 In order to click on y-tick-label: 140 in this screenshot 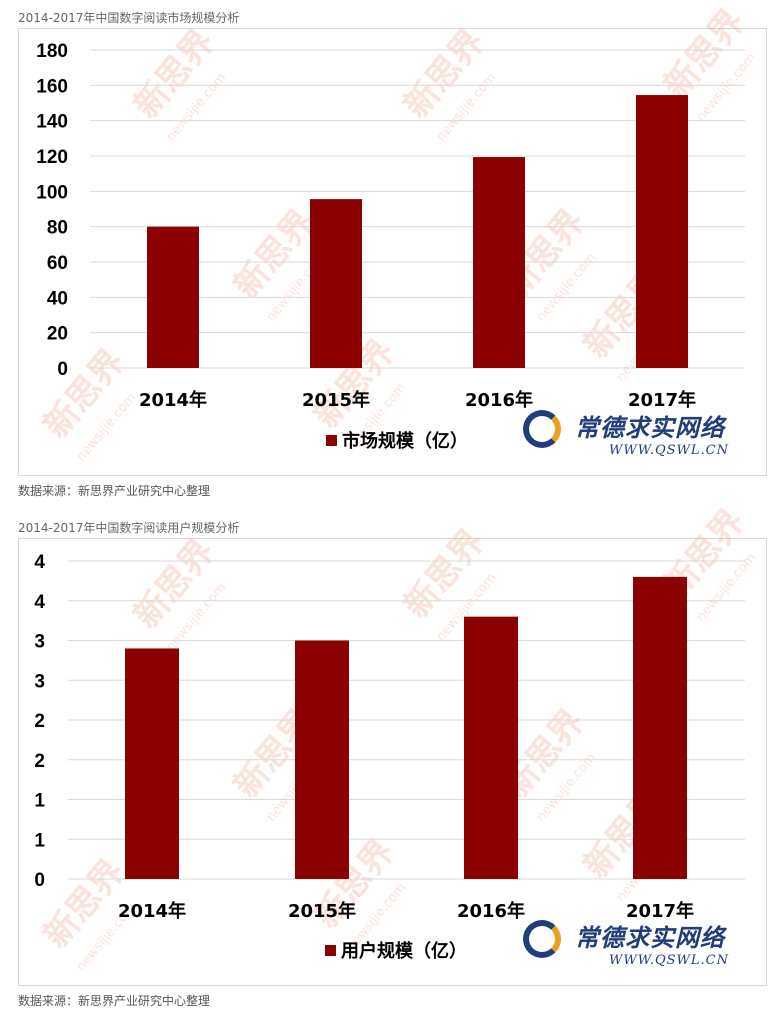, I will do `click(52, 122)`.